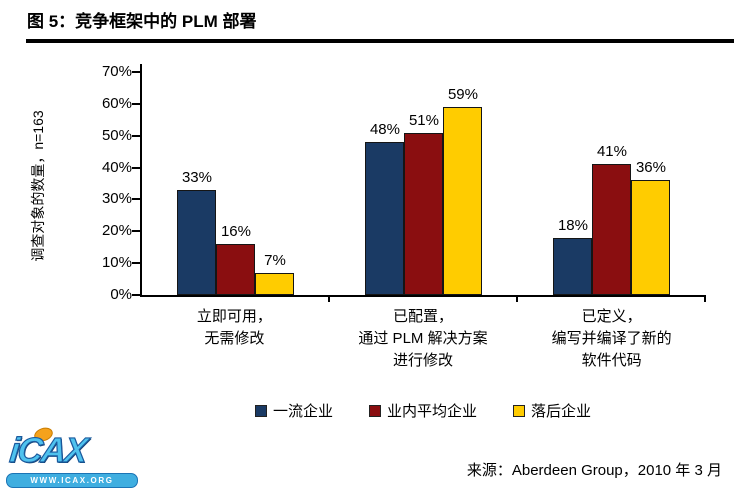 The height and width of the screenshot is (491, 740). What do you see at coordinates (552, 410) in the screenshot?
I see `legend-item-laggard: 落后企业` at bounding box center [552, 410].